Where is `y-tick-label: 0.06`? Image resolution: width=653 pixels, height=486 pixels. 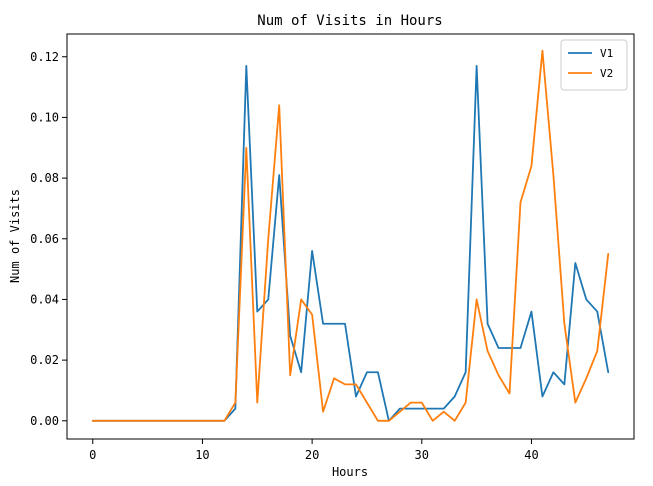
y-tick-label: 0.06 is located at coordinates (44, 239).